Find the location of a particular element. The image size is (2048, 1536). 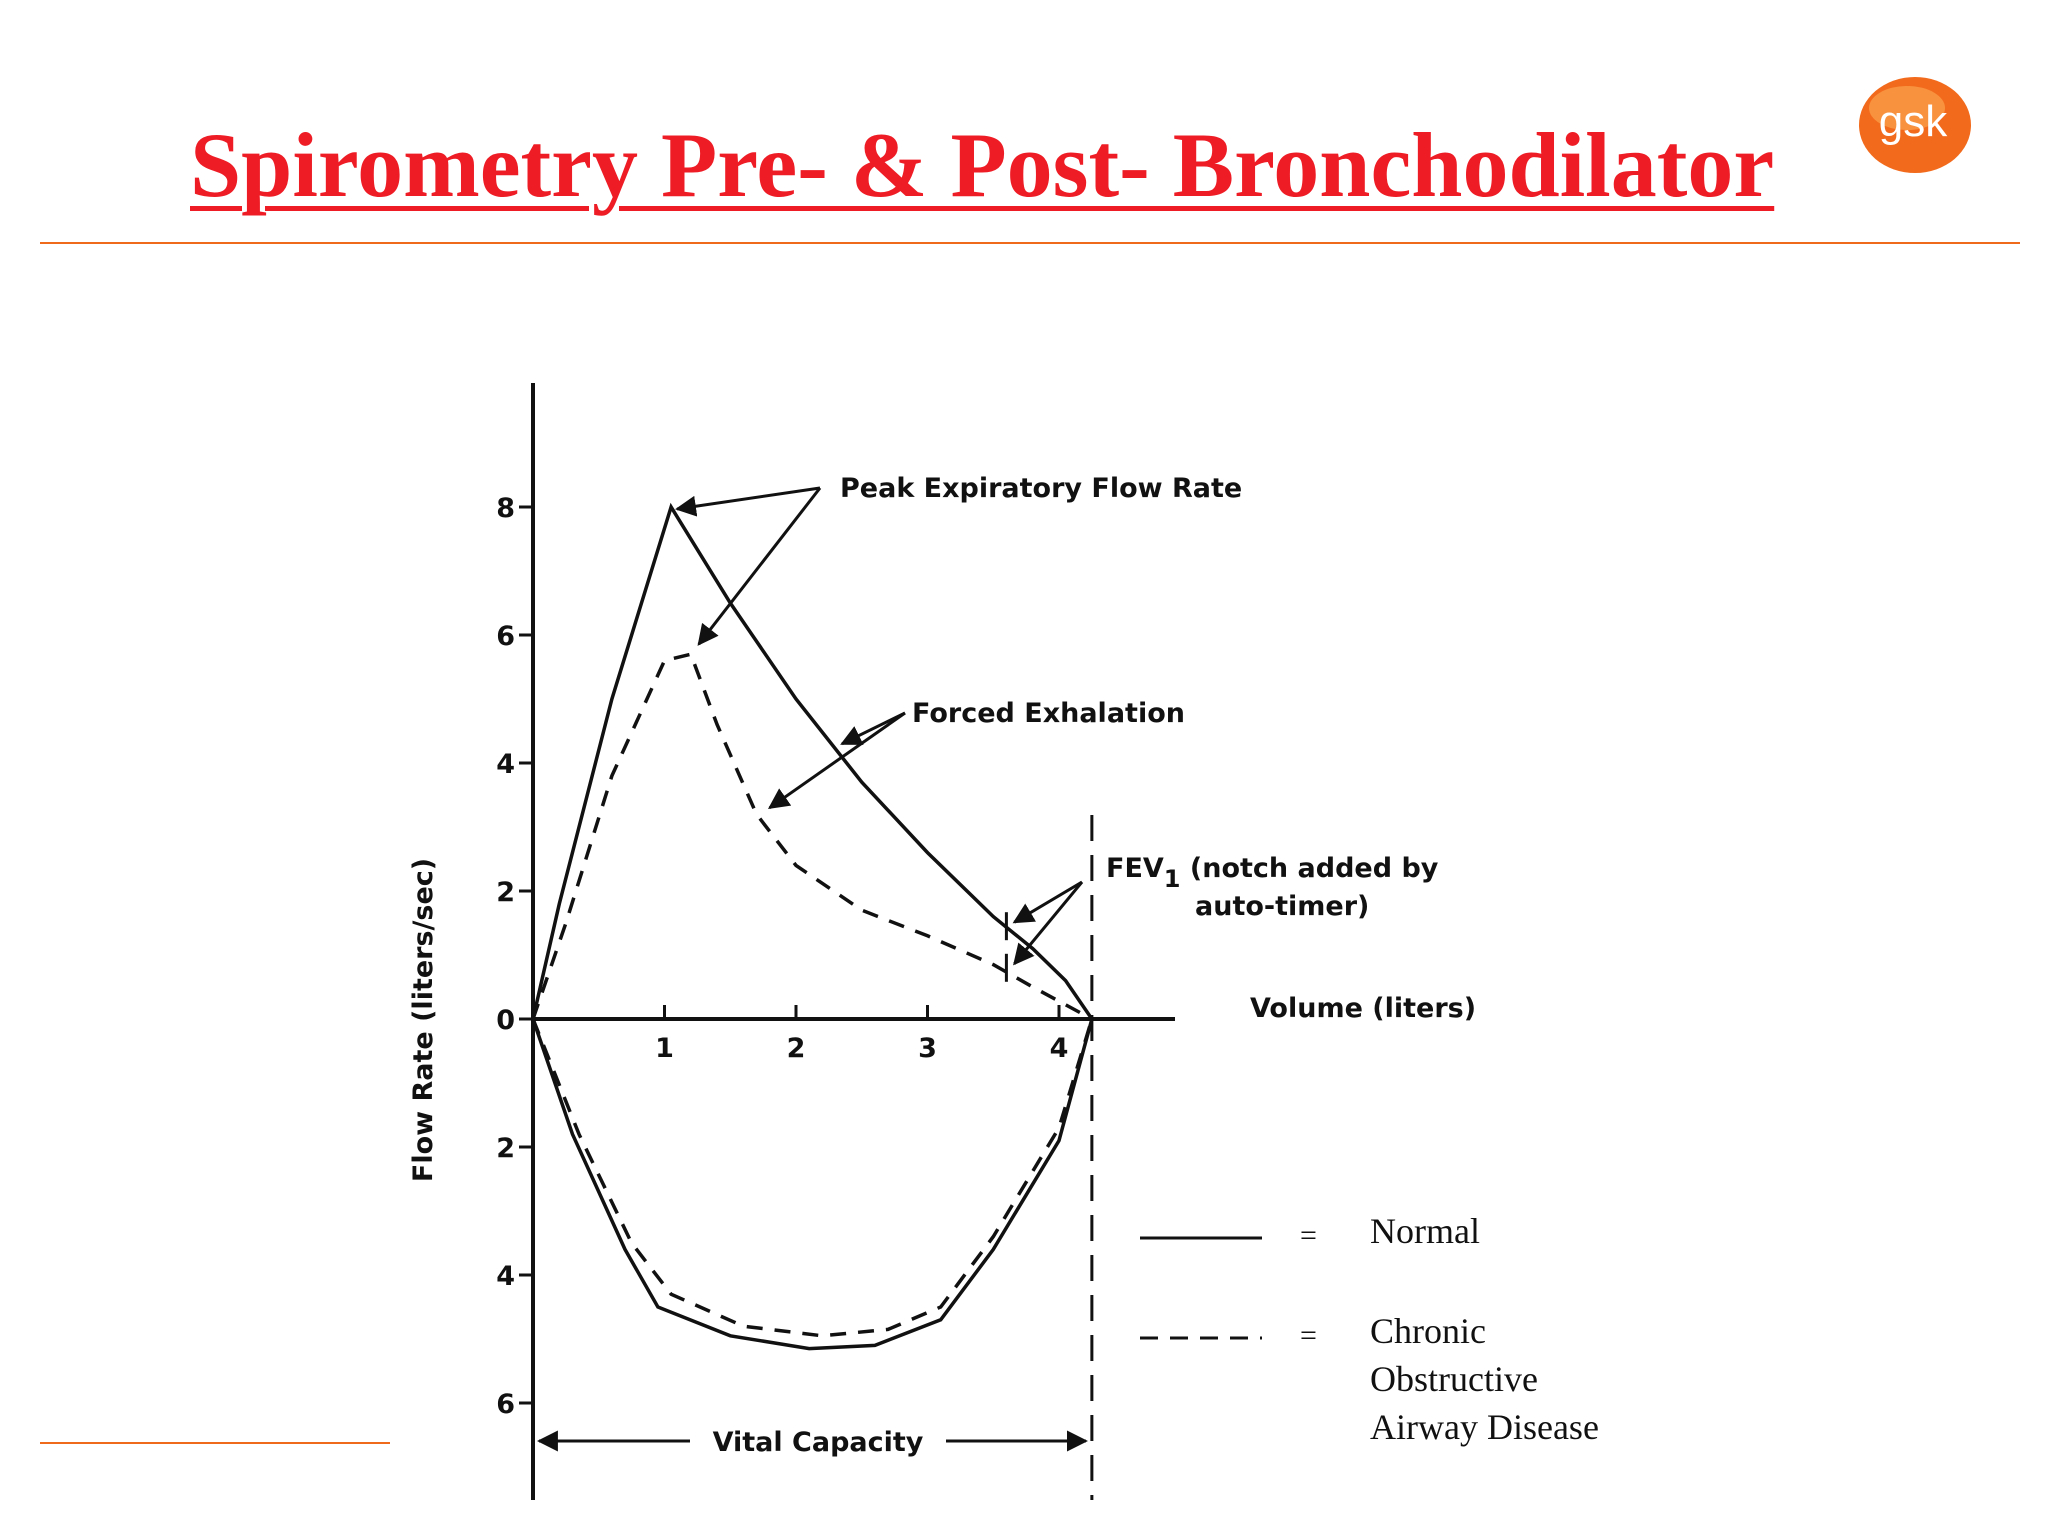

fev1-note: (notch added by is located at coordinates (1310, 868).